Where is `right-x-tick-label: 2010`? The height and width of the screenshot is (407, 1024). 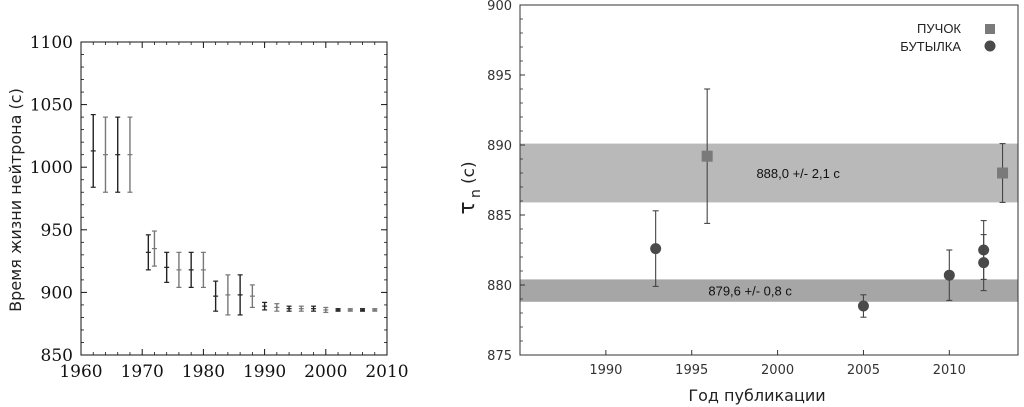
right-x-tick-label: 2010 is located at coordinates (949, 370).